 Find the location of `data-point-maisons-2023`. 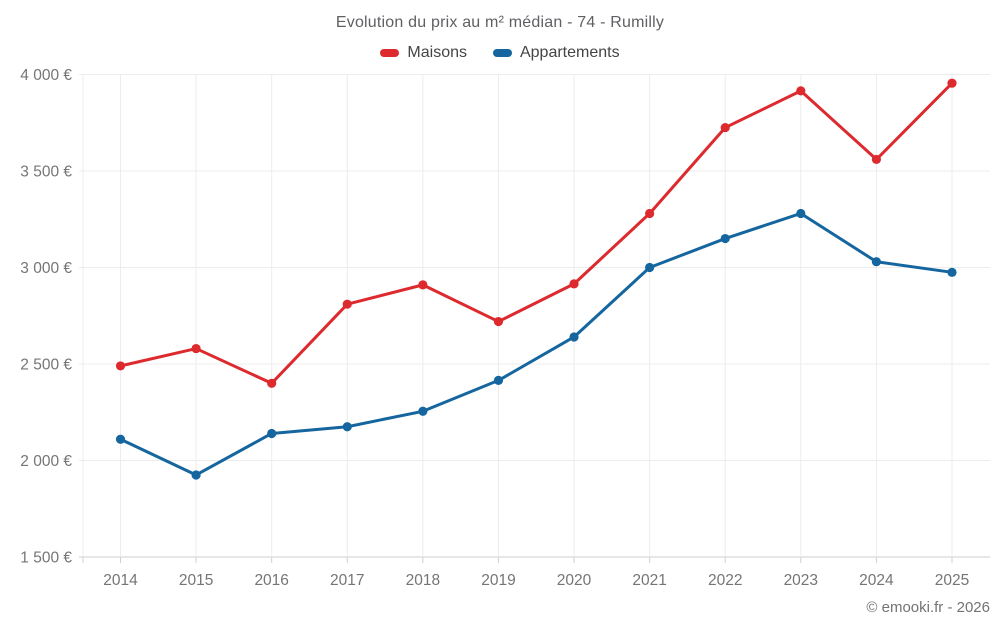

data-point-maisons-2023 is located at coordinates (801, 91).